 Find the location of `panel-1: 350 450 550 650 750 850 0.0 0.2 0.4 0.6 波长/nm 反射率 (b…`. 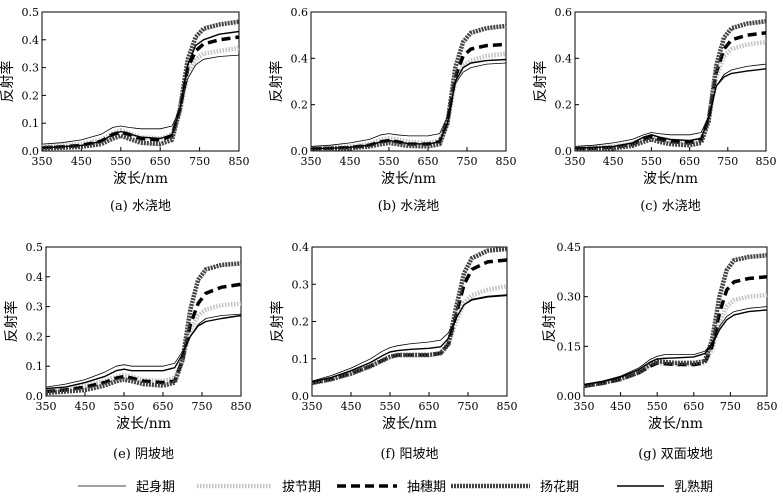

panel-1: 350 450 550 650 750 850 0.0 0.2 0.4 0.6 波长/nm 反射率 (b… is located at coordinates (392, 110).